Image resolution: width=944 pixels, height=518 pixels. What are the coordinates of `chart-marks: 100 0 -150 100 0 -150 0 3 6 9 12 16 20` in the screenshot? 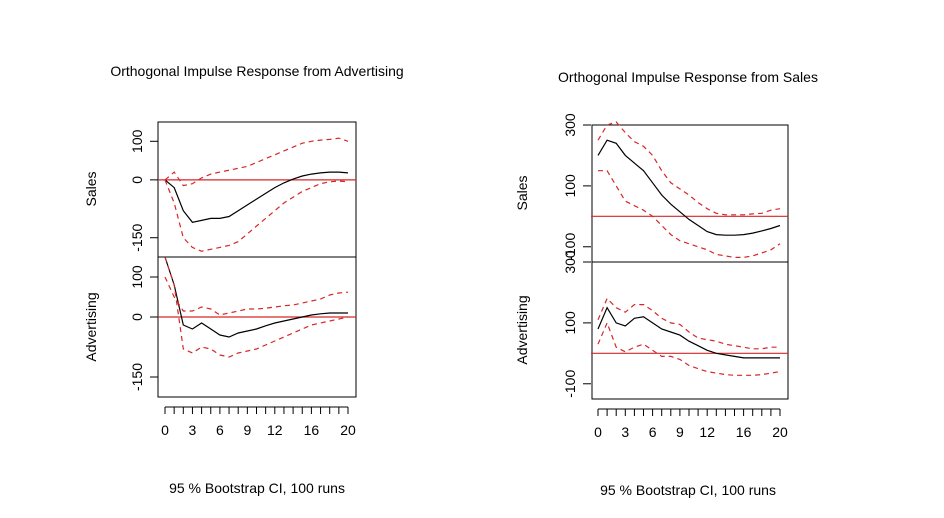 It's located at (242, 283).